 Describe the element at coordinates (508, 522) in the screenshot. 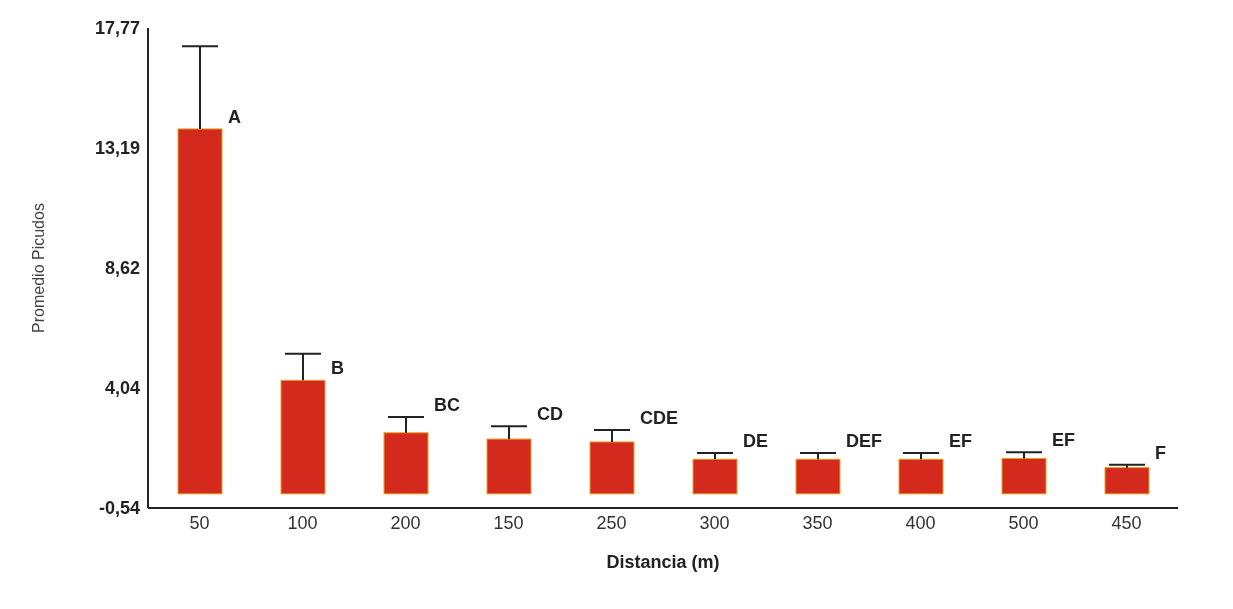

I see `x-tick-label: 150` at that location.